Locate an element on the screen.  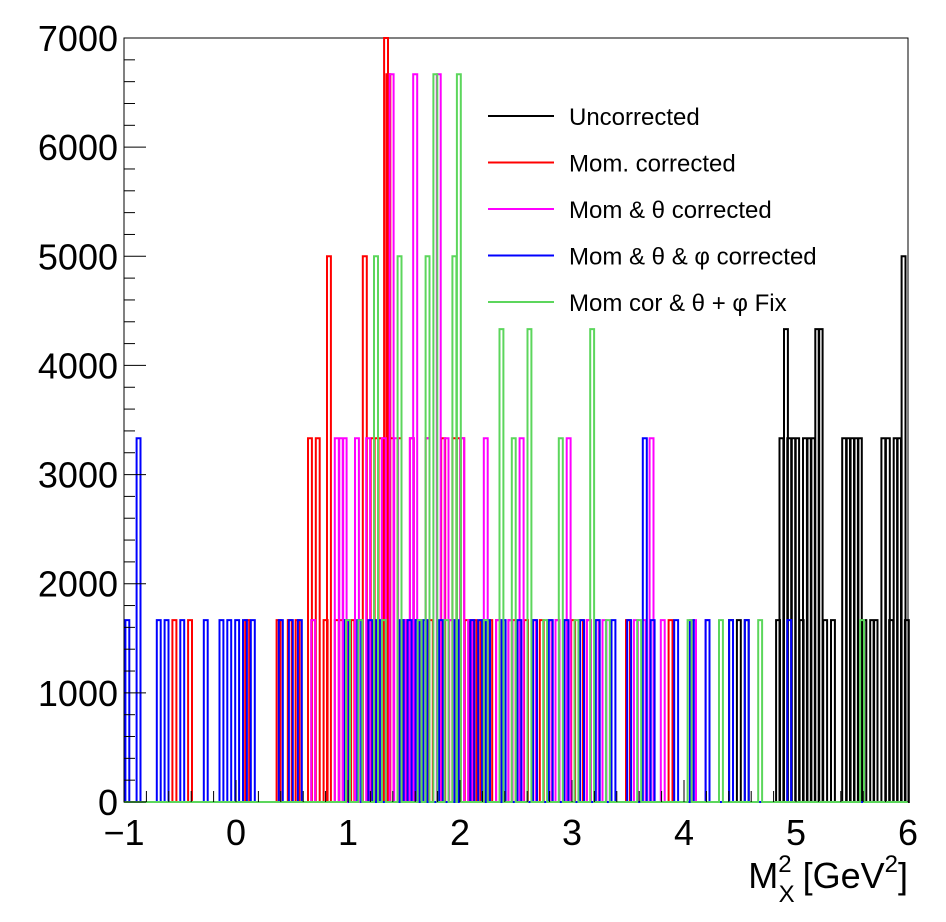
x-tick-label: 1 is located at coordinates (348, 832).